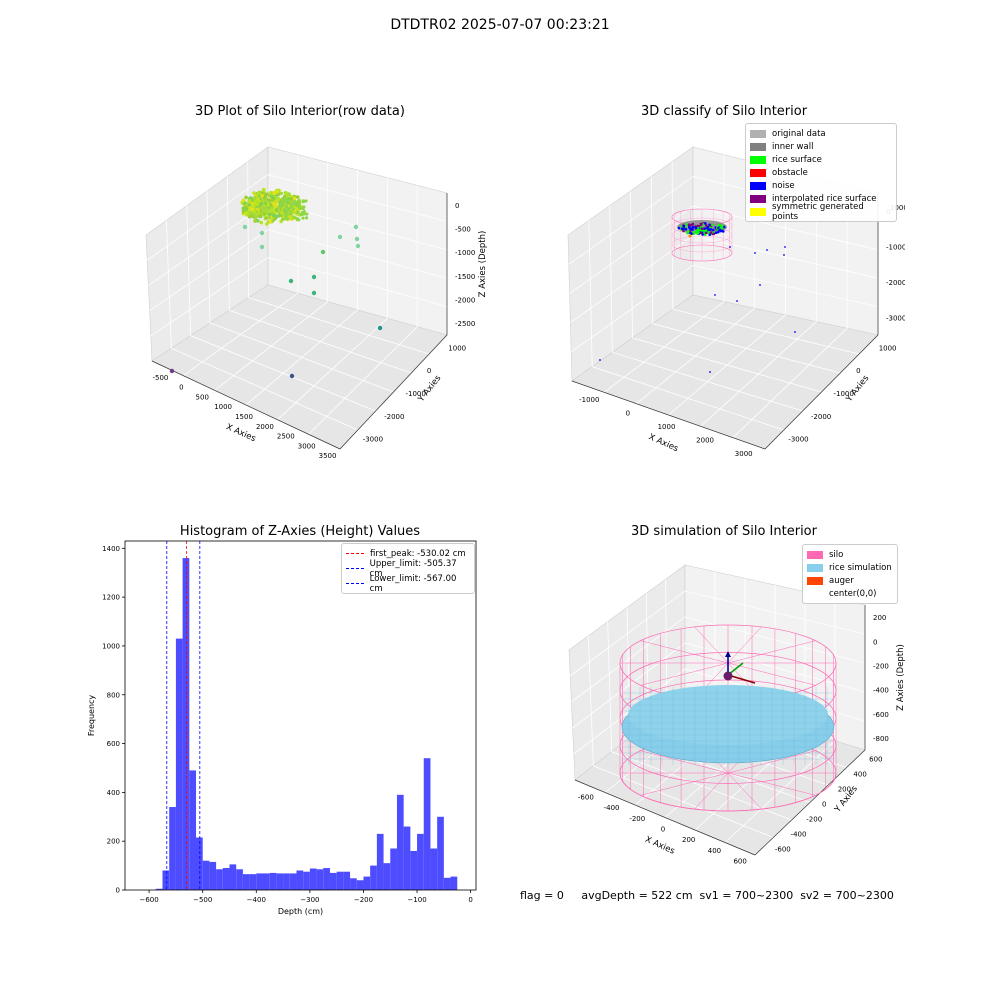 The width and height of the screenshot is (1000, 1000). What do you see at coordinates (895, 318) in the screenshot?
I see `z-tick-label: -3000` at bounding box center [895, 318].